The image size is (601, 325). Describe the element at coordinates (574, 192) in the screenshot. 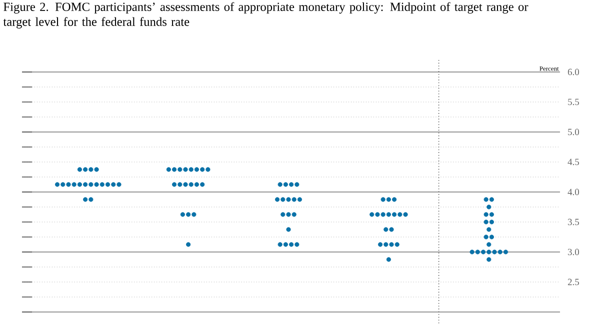

I see `y-tick-label: 4.0` at that location.